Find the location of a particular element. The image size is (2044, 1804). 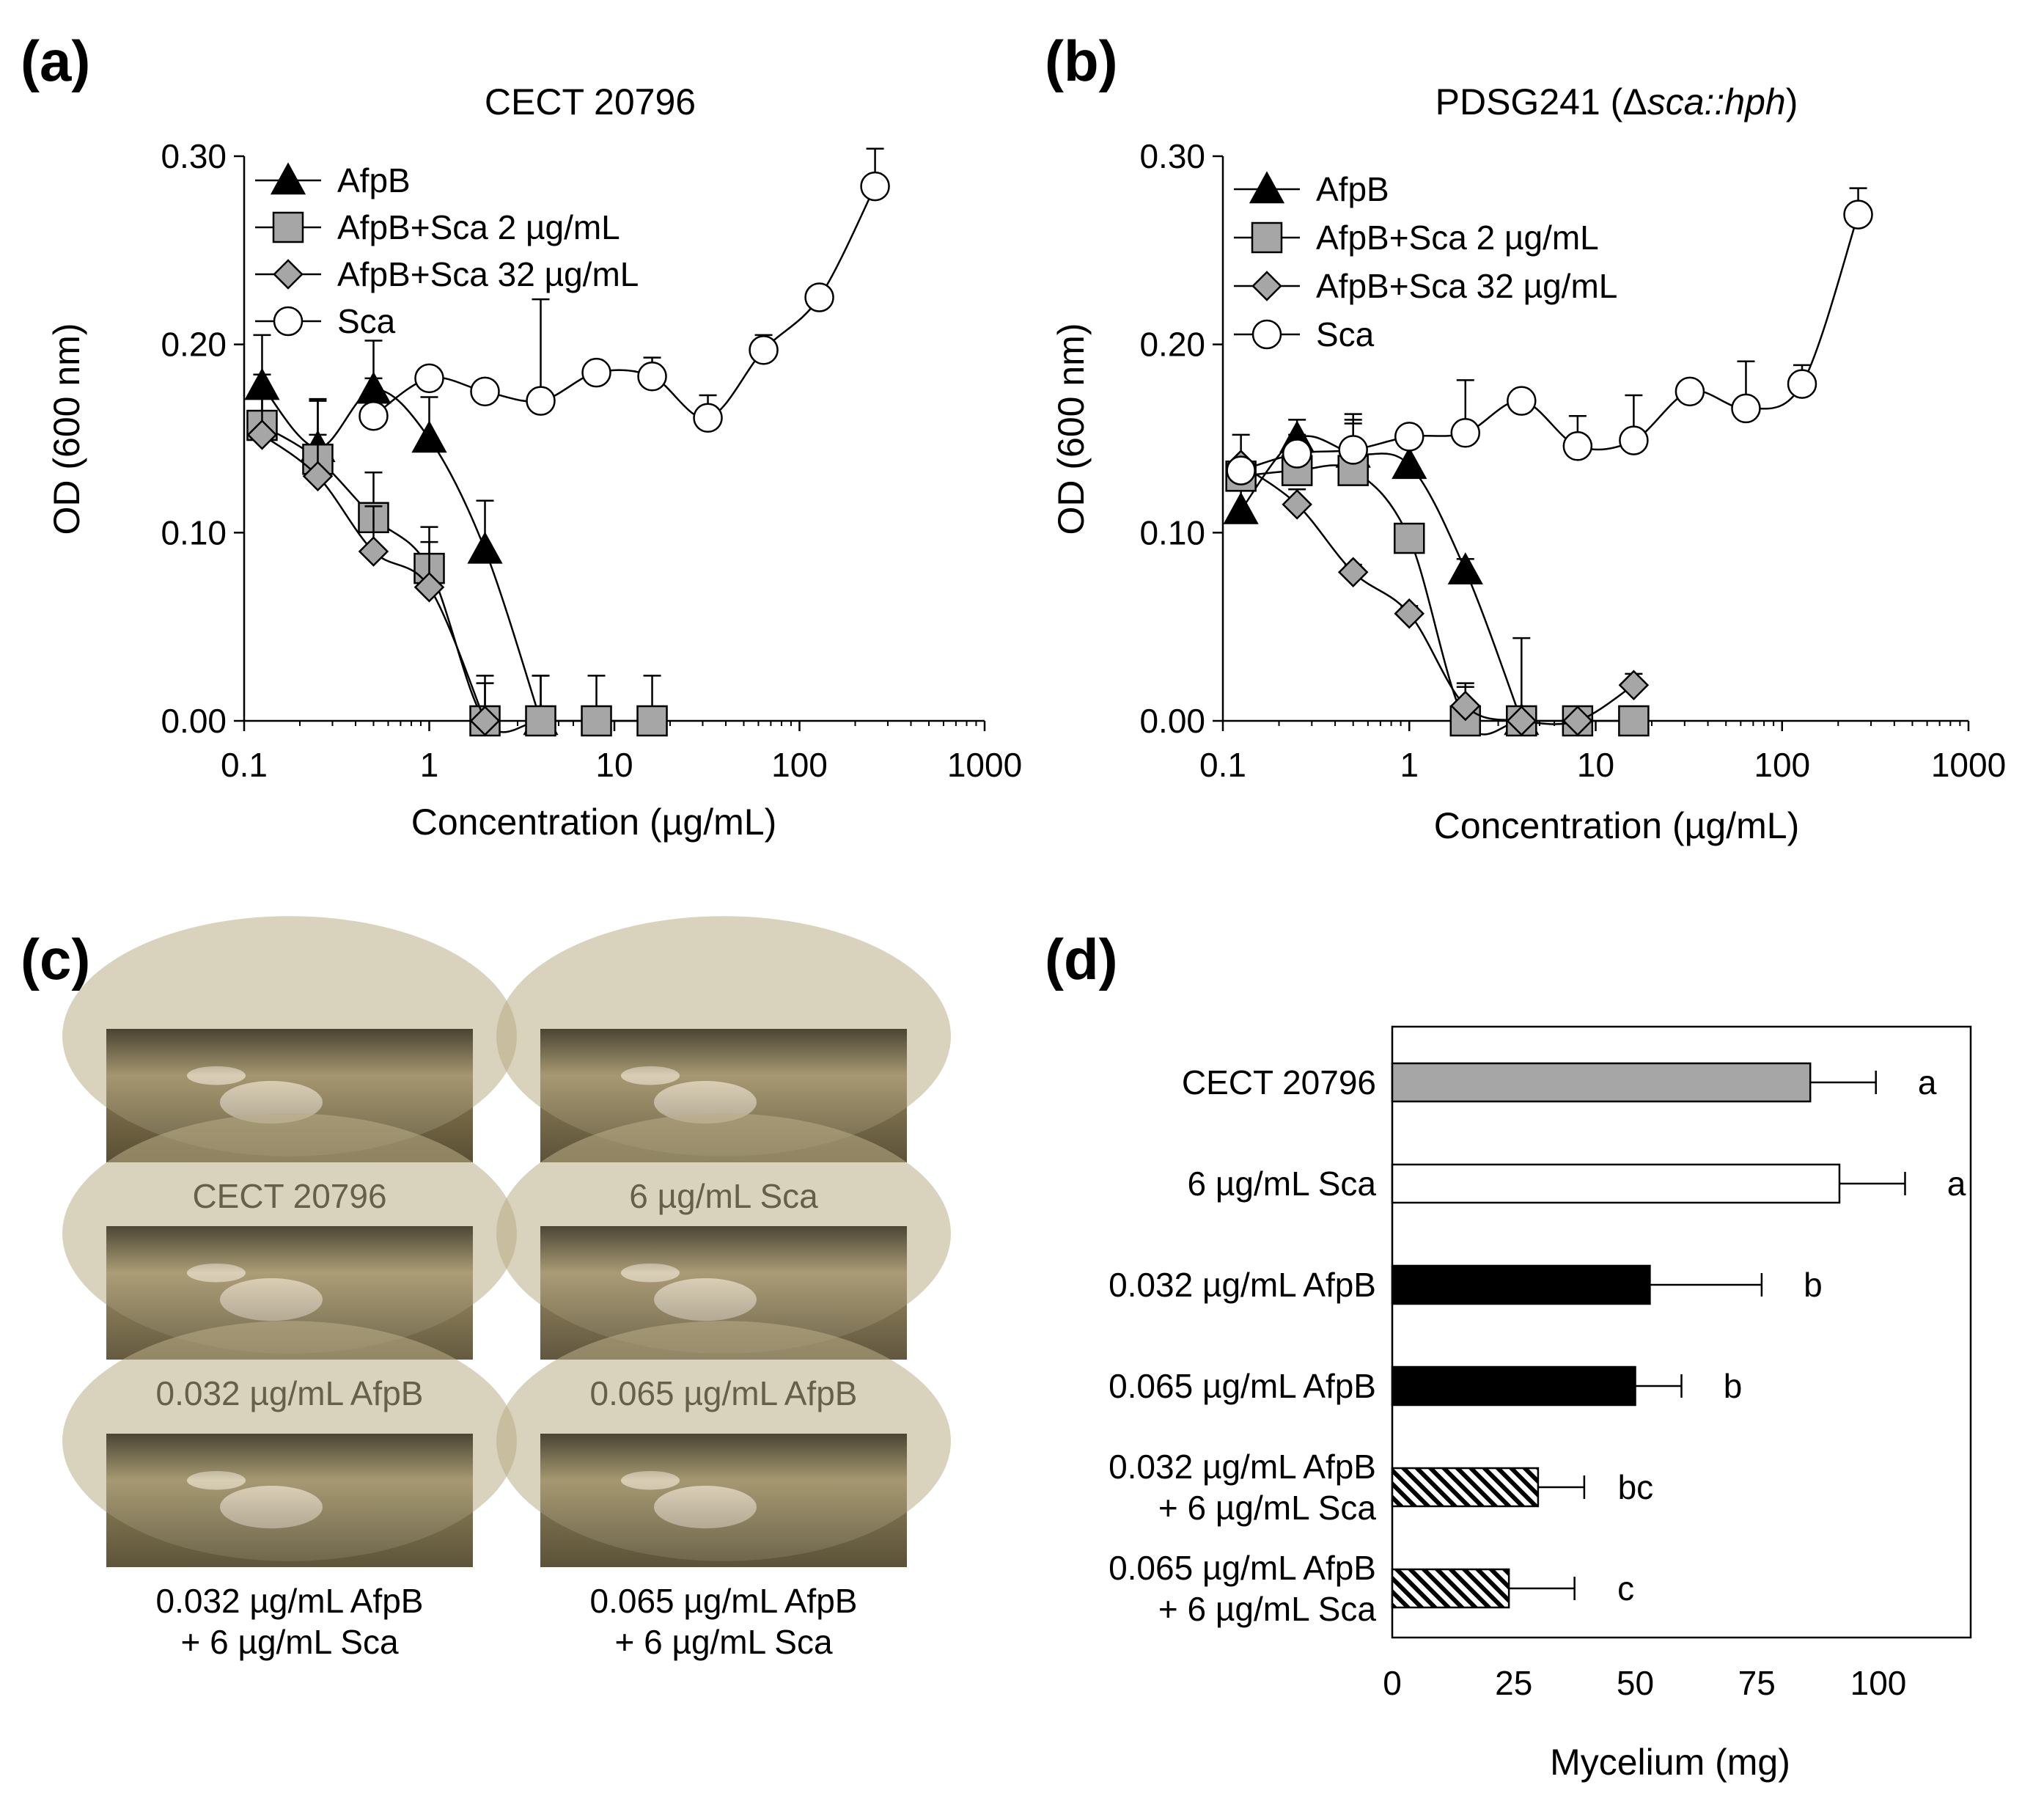

panel-b-title-suffix: ) is located at coordinates (1792, 101).